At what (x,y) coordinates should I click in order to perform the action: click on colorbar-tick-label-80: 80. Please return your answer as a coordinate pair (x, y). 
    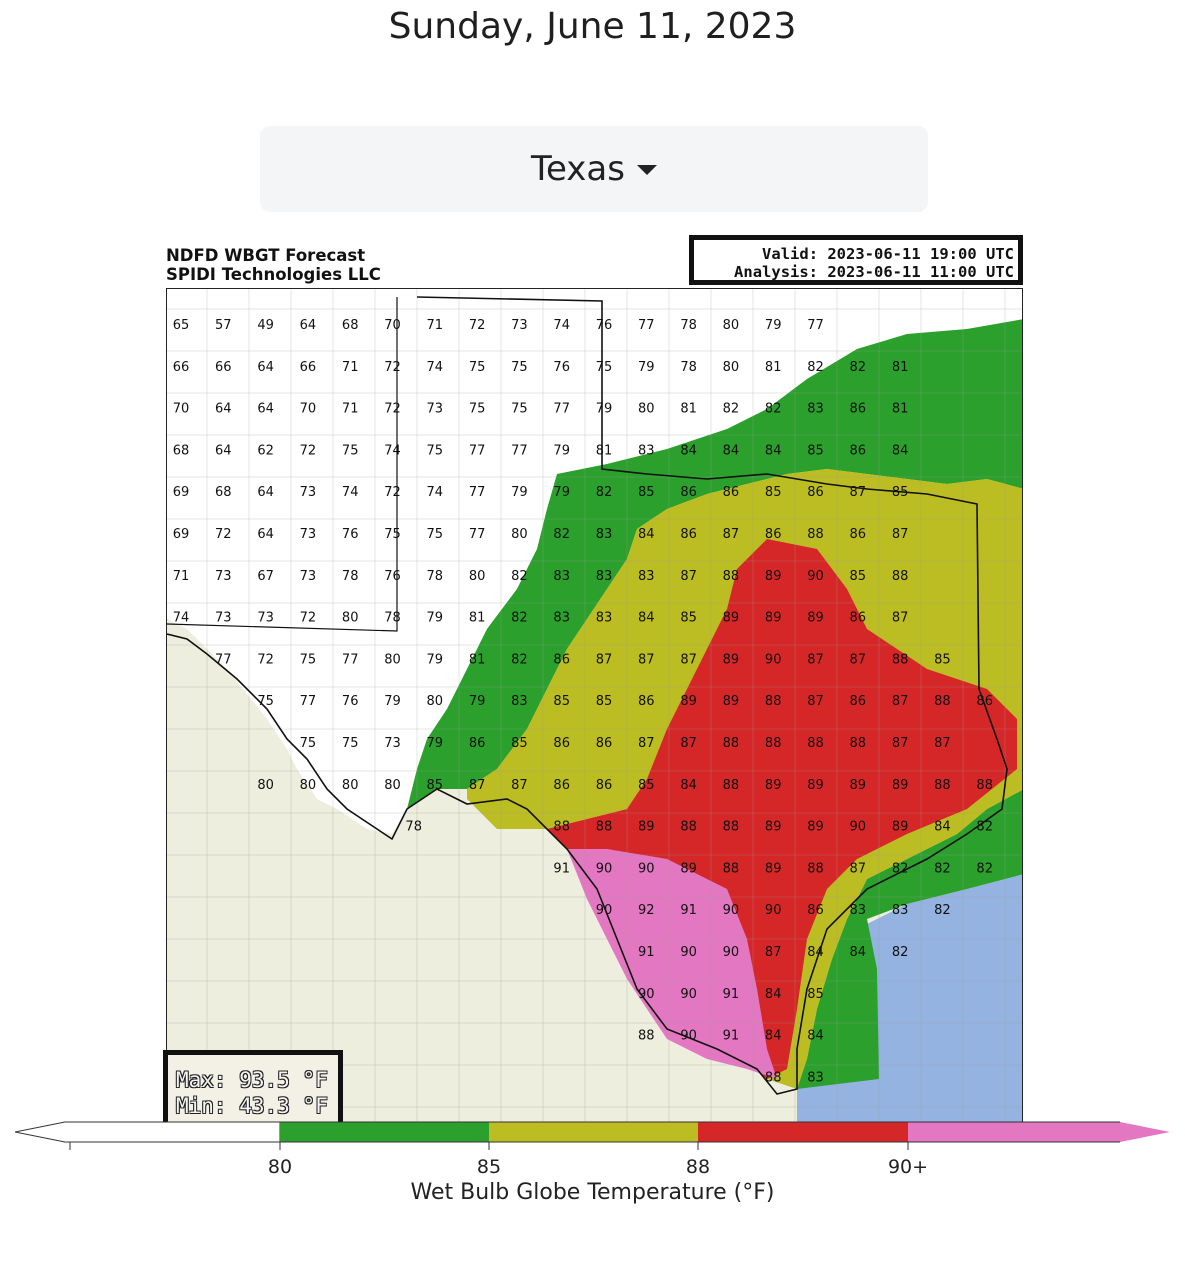
    Looking at the image, I should click on (280, 1167).